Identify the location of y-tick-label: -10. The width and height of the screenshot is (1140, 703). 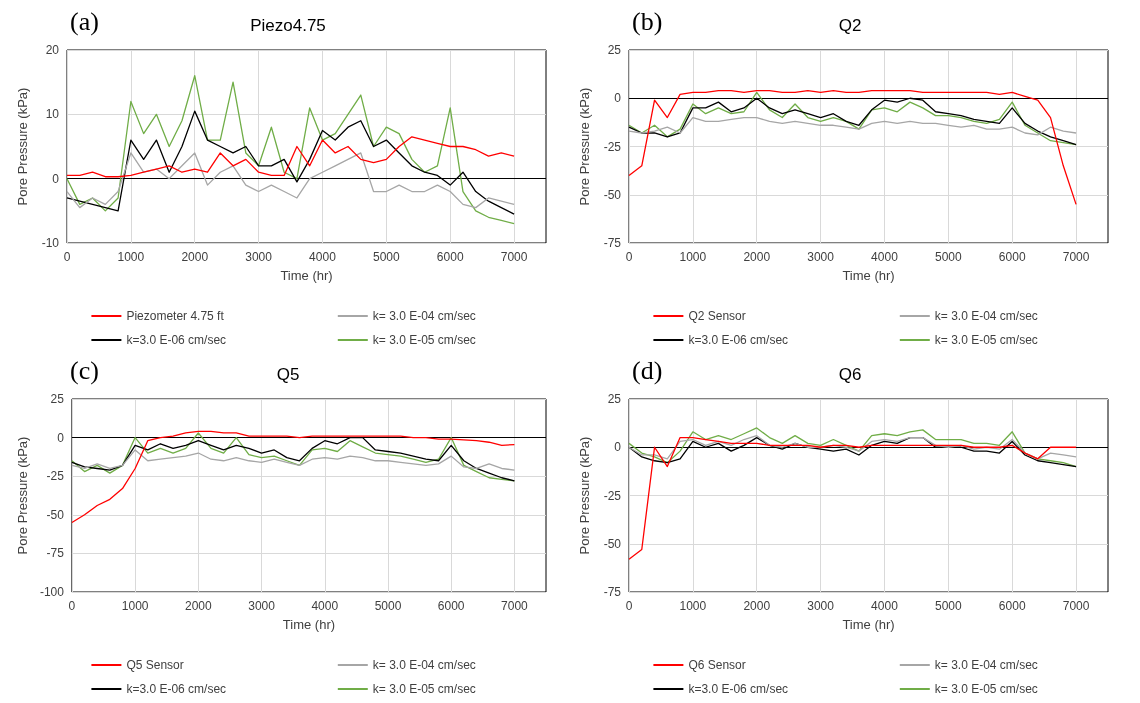
(50, 243).